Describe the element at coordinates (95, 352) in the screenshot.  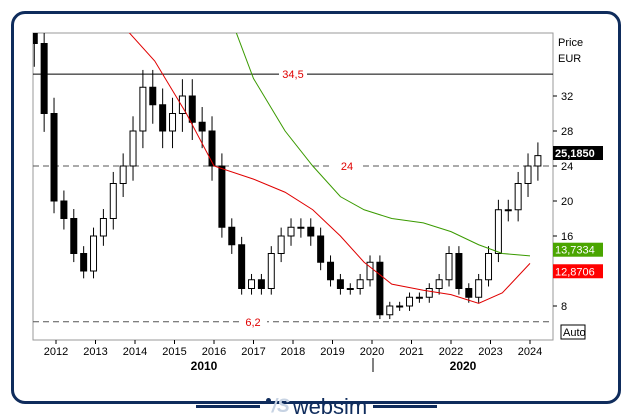
I see `x-tick-label: 2013` at that location.